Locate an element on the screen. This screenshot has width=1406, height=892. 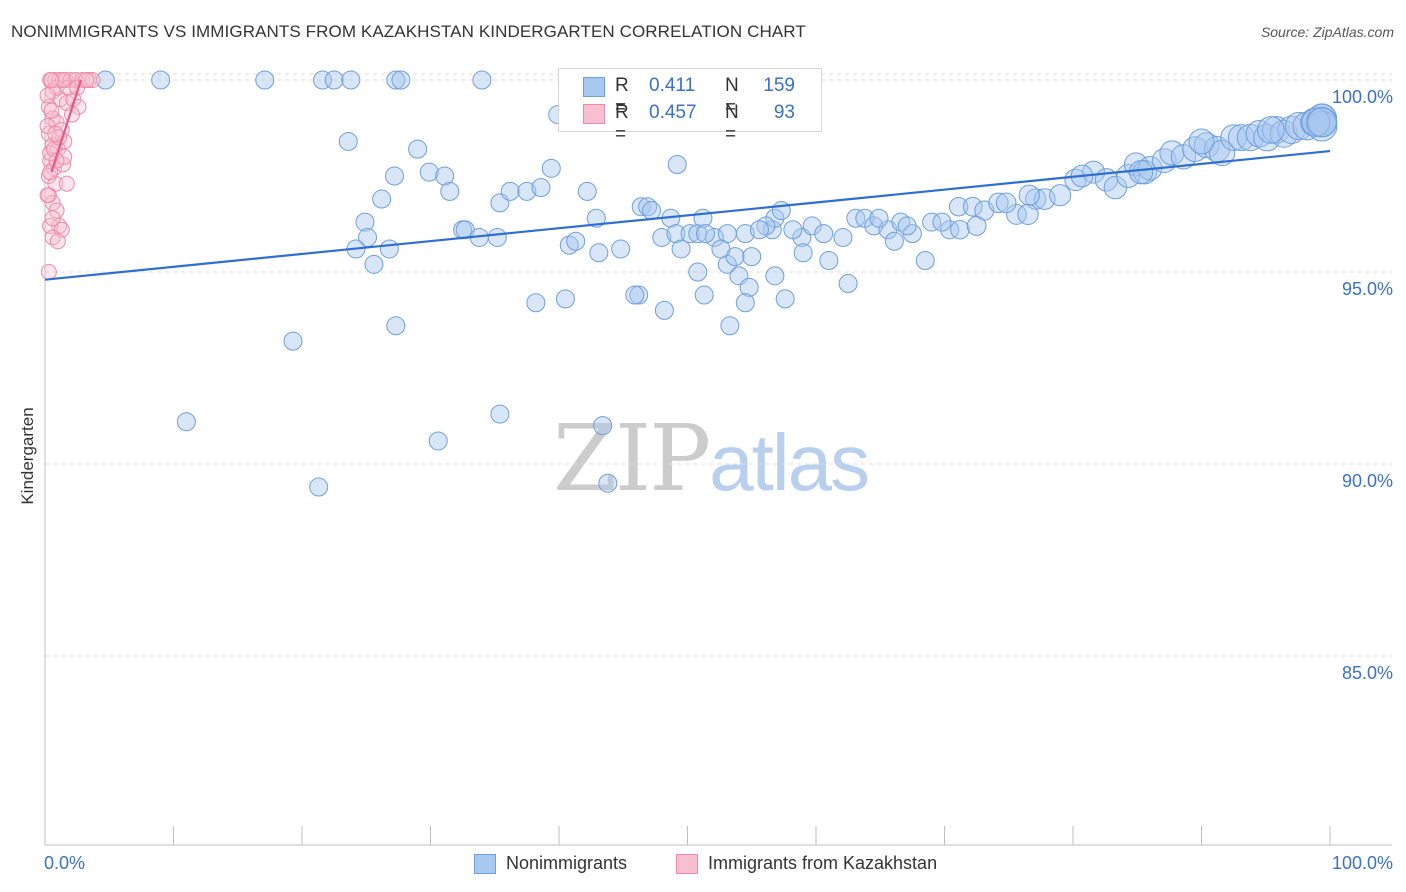
stats-legend: R = 0.411 N = 159 R = 0.457 N = 93 is located at coordinates (690, 106).